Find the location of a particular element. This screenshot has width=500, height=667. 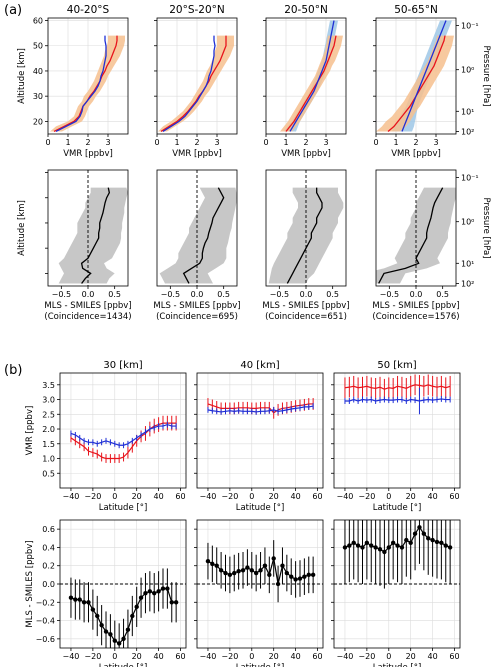

series-line-red is located at coordinates (416, 83).